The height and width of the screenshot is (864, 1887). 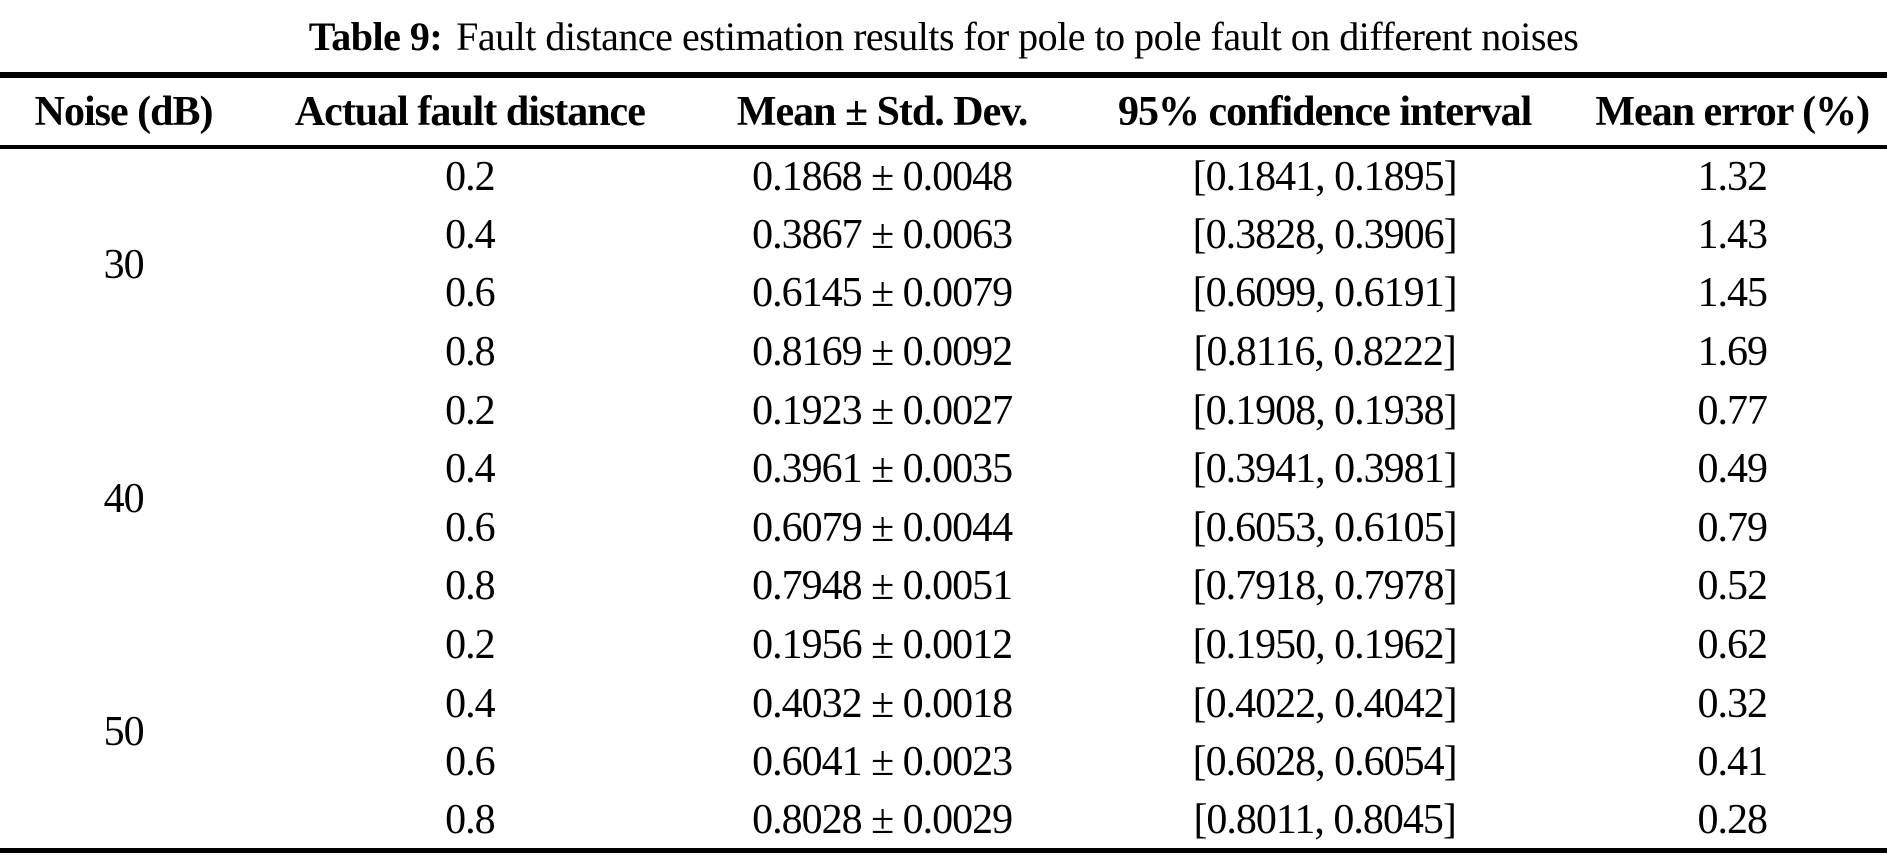 I want to click on cell-confidence-interval: [0.6028, 0.6054], so click(x=1325, y=762).